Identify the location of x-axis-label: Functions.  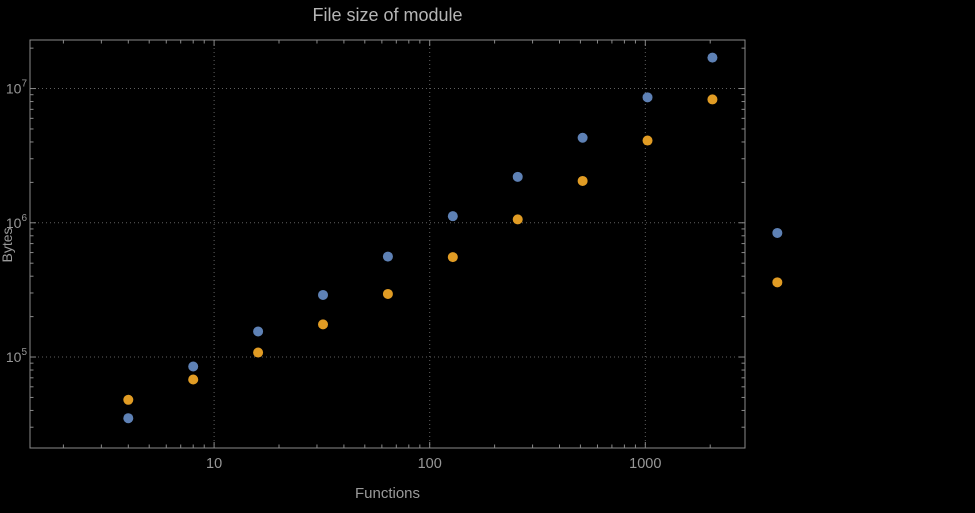
(387, 493).